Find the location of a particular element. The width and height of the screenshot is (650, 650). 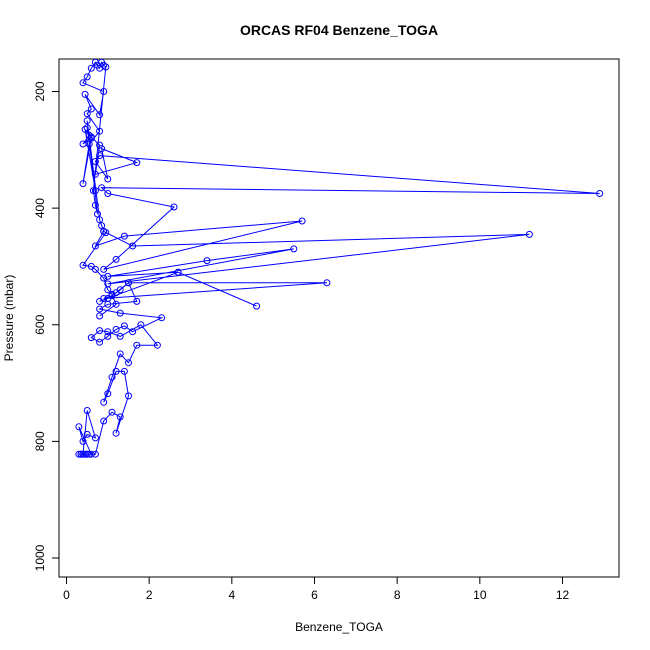

y-axis-label: Pressure (mbar) is located at coordinates (9, 318).